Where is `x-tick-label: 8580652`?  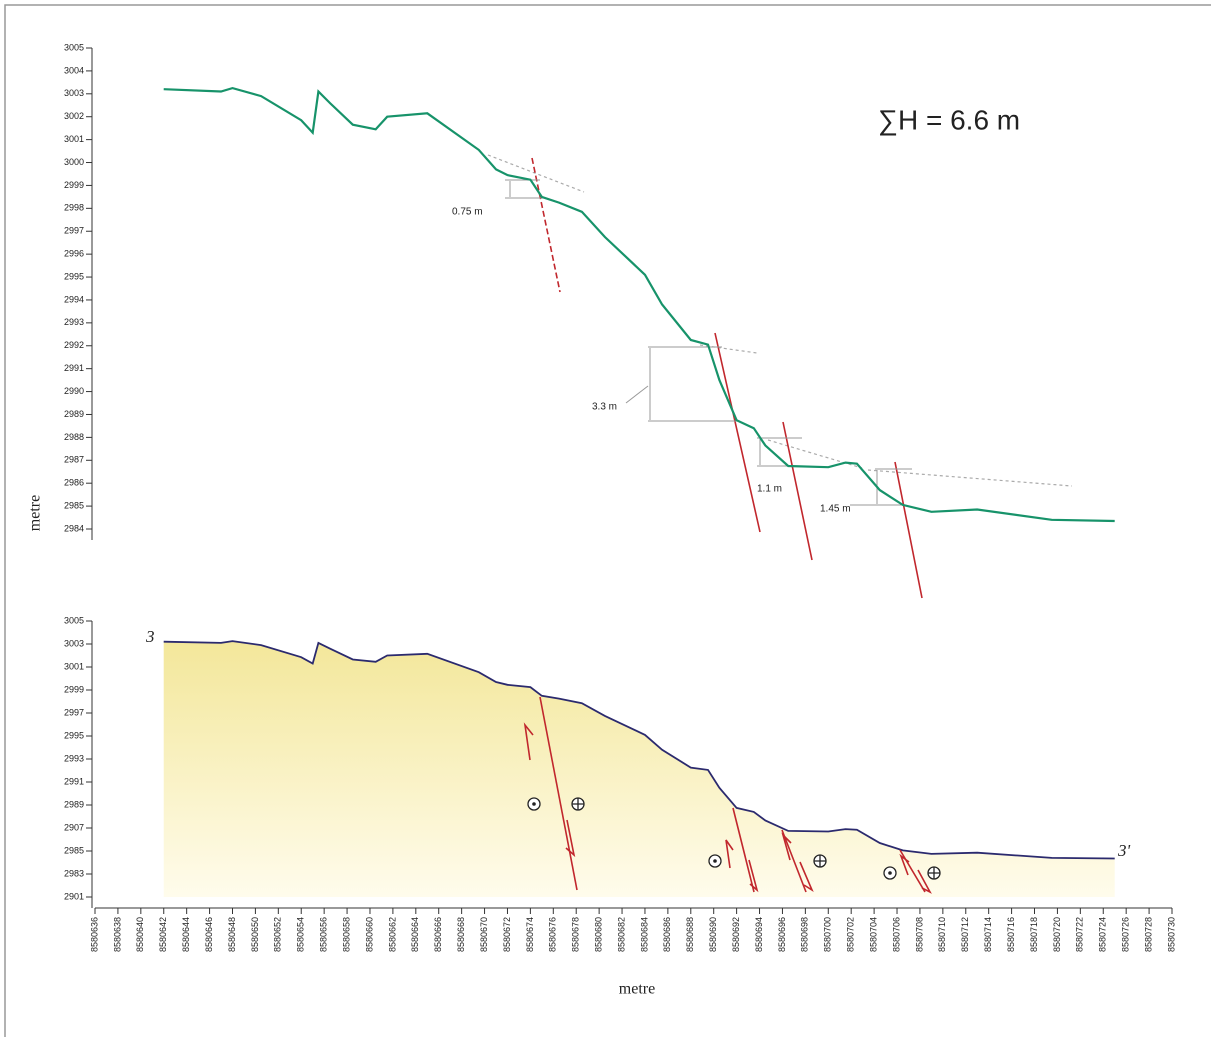
x-tick-label: 8580652 is located at coordinates (278, 934).